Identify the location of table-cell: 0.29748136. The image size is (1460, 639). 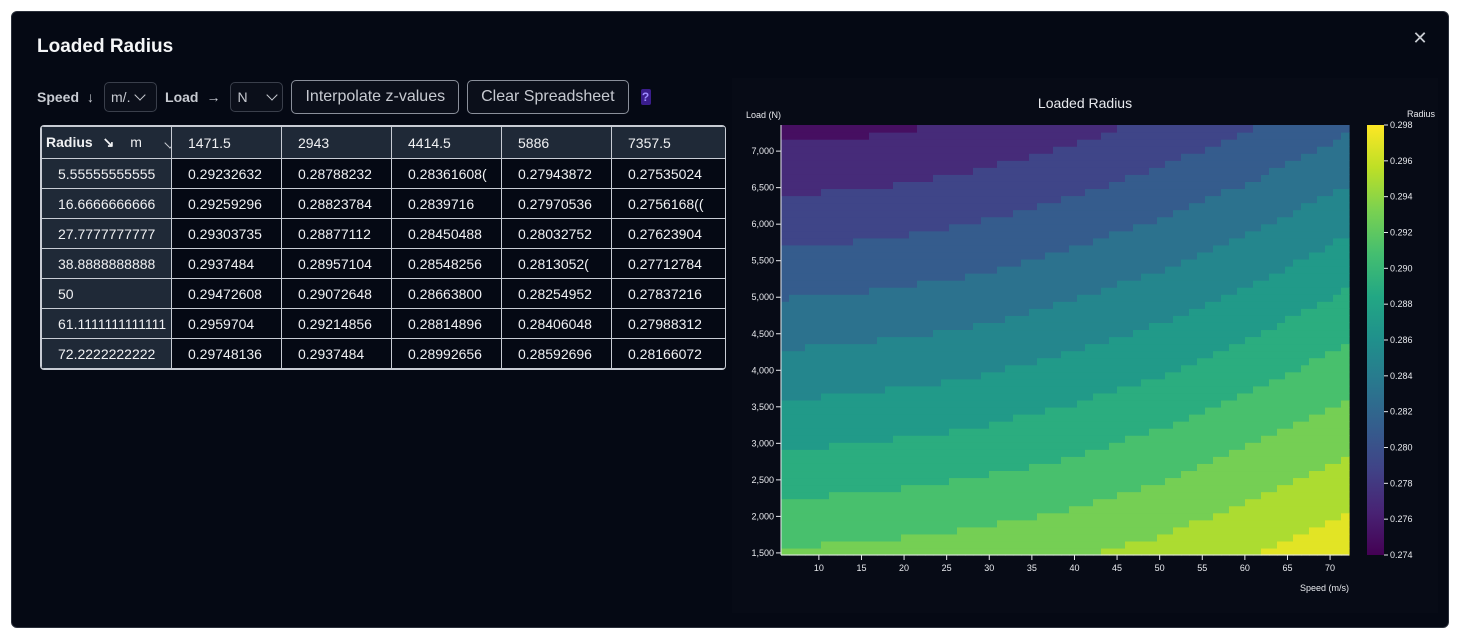
(226, 353).